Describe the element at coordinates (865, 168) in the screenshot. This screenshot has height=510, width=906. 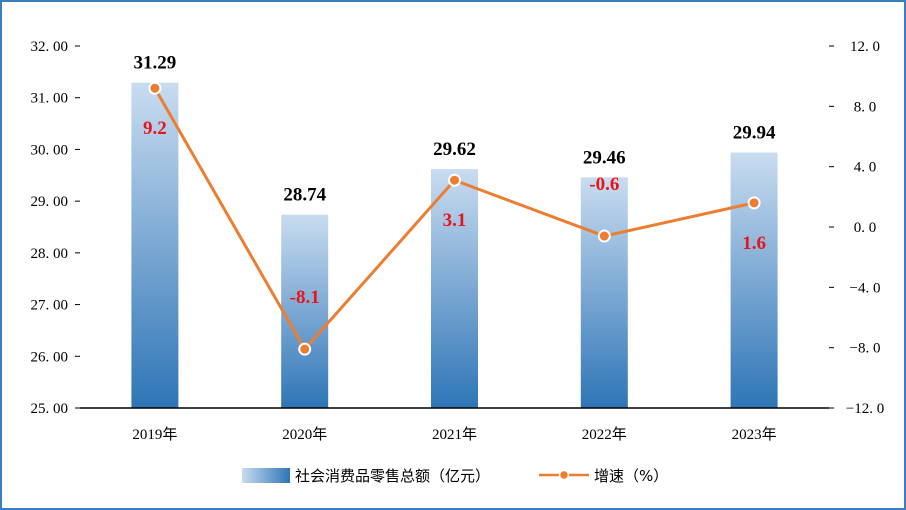
I see `right-tick-label: 4. 0` at that location.